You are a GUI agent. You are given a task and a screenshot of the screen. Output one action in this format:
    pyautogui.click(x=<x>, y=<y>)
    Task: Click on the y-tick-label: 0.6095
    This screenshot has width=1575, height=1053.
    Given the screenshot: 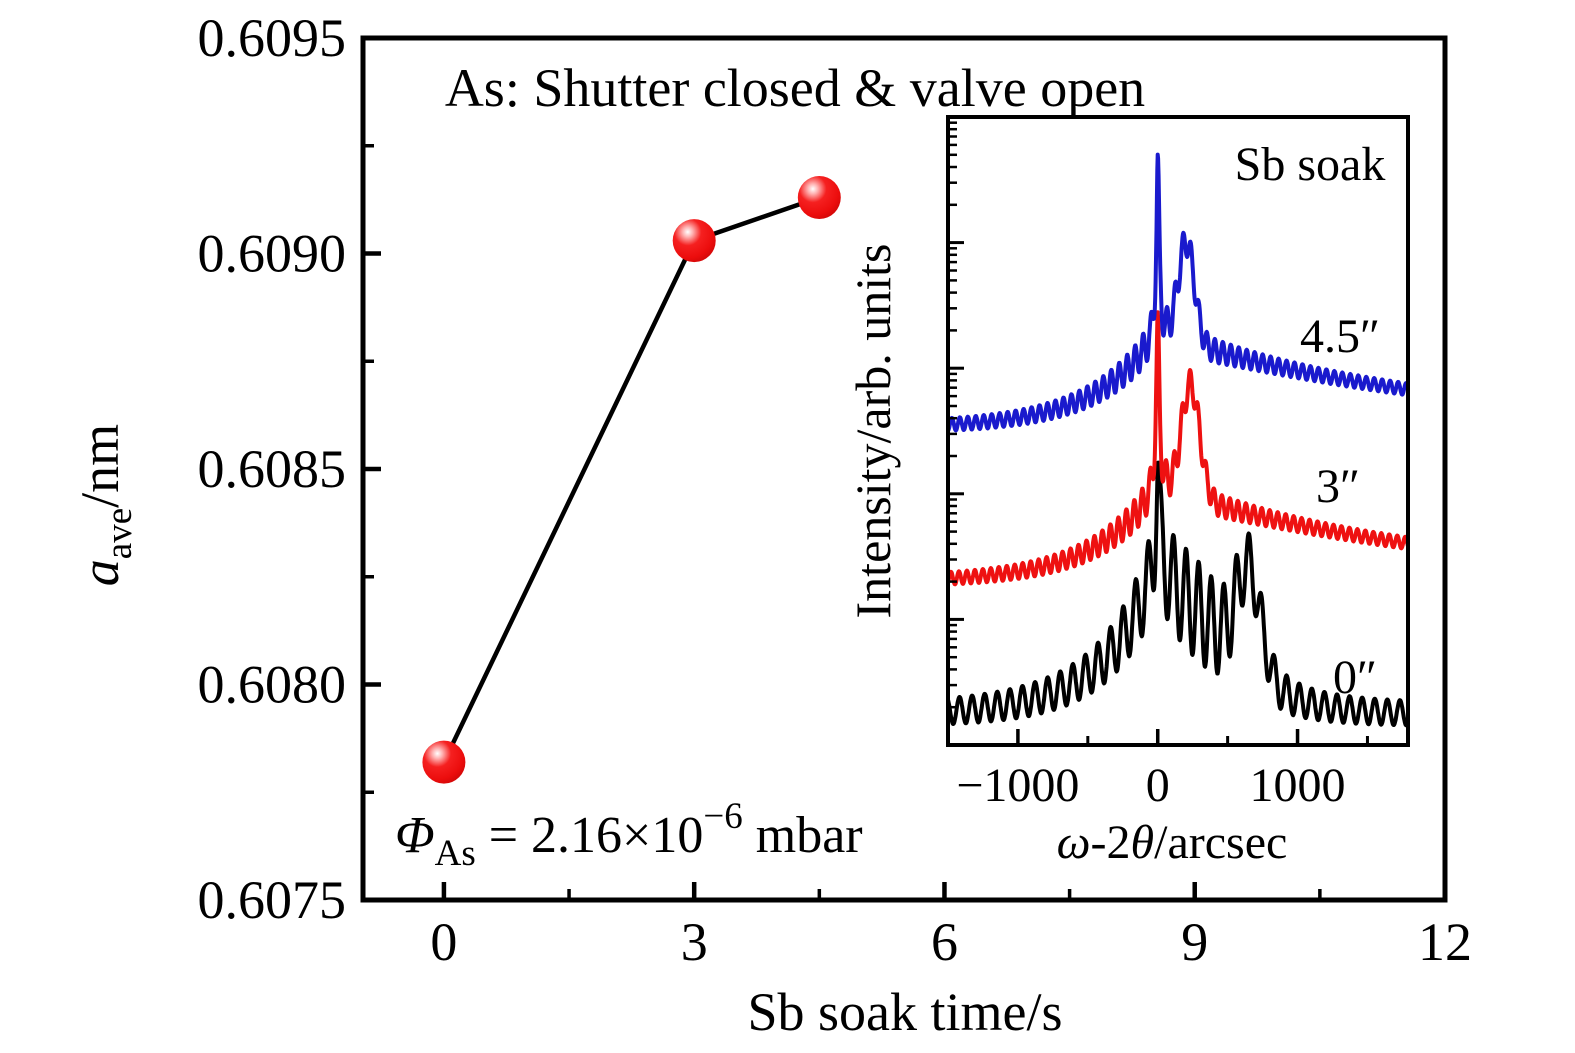 What is the action you would take?
    pyautogui.click(x=272, y=38)
    